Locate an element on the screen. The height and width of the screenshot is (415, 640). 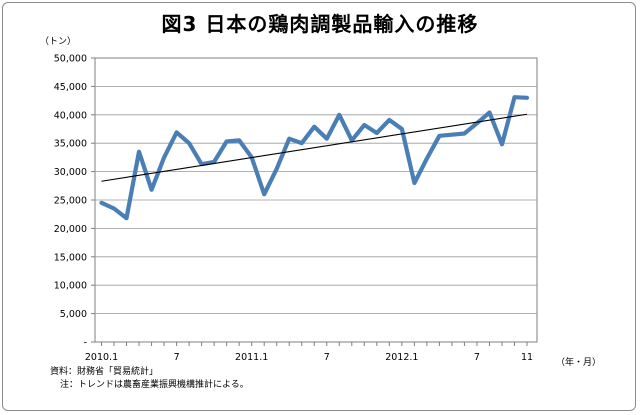
source-text: 資料：財務省「貿易統計」 is located at coordinates (104, 372).